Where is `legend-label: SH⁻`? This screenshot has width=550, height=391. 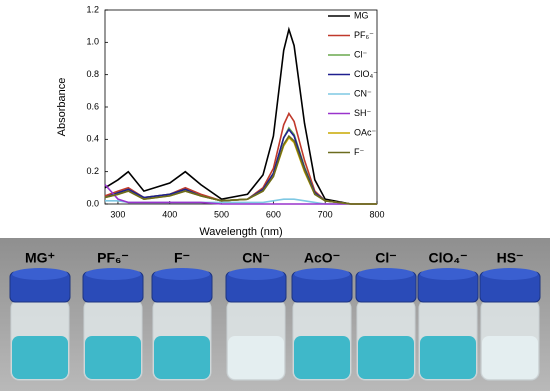 legend-label: SH⁻ is located at coordinates (363, 113).